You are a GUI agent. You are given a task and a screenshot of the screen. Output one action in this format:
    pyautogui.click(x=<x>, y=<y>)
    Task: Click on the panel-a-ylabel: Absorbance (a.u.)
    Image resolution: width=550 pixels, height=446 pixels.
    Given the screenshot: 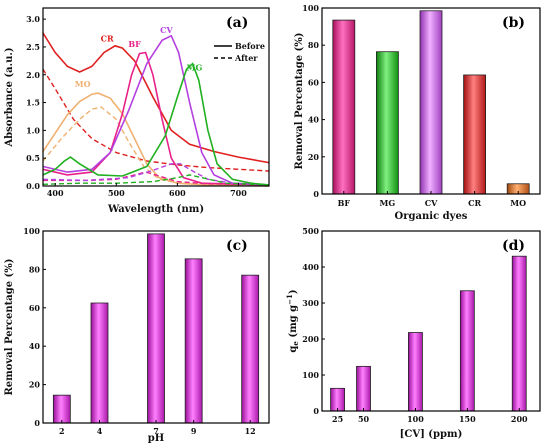 What is the action you would take?
    pyautogui.click(x=9, y=97)
    